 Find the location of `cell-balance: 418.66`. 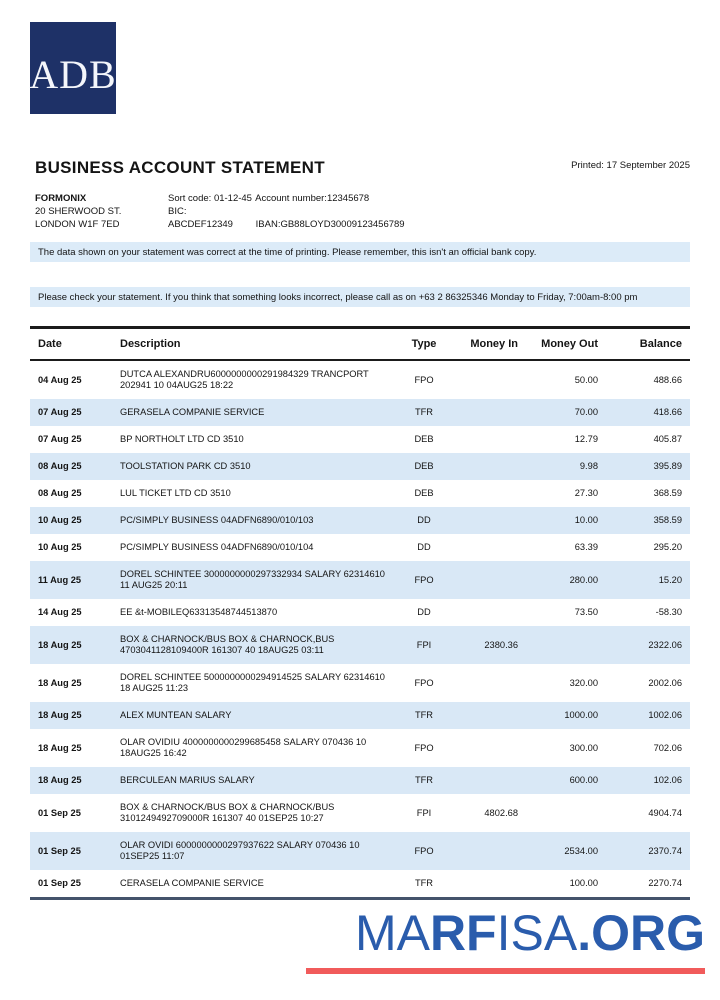

cell-balance: 418.66 is located at coordinates (667, 412).